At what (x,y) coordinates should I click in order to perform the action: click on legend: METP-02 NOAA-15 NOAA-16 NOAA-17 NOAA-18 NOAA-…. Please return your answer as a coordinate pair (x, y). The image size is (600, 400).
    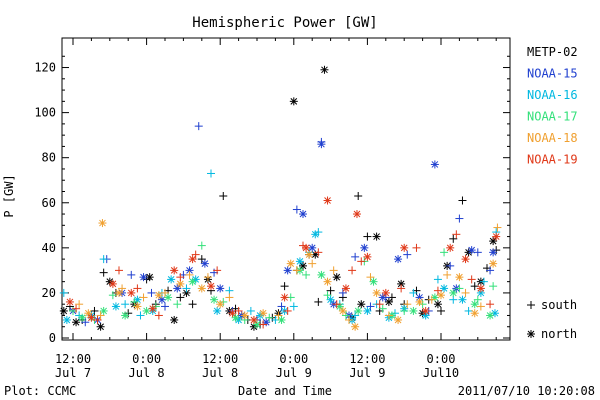
    Looking at the image, I should click on (552, 193).